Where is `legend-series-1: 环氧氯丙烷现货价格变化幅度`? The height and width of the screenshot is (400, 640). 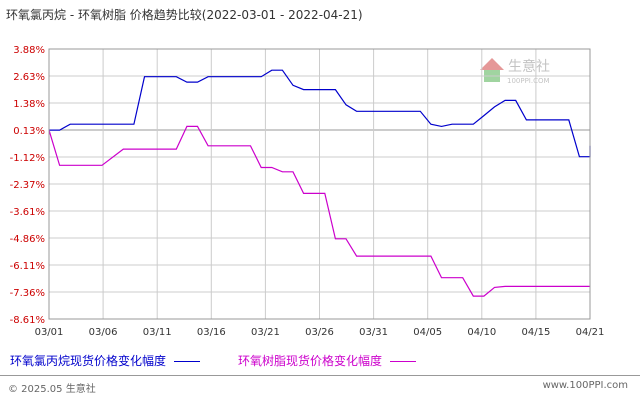
legend-series-1: 环氧氯丙烷现货价格变化幅度 is located at coordinates (105, 360).